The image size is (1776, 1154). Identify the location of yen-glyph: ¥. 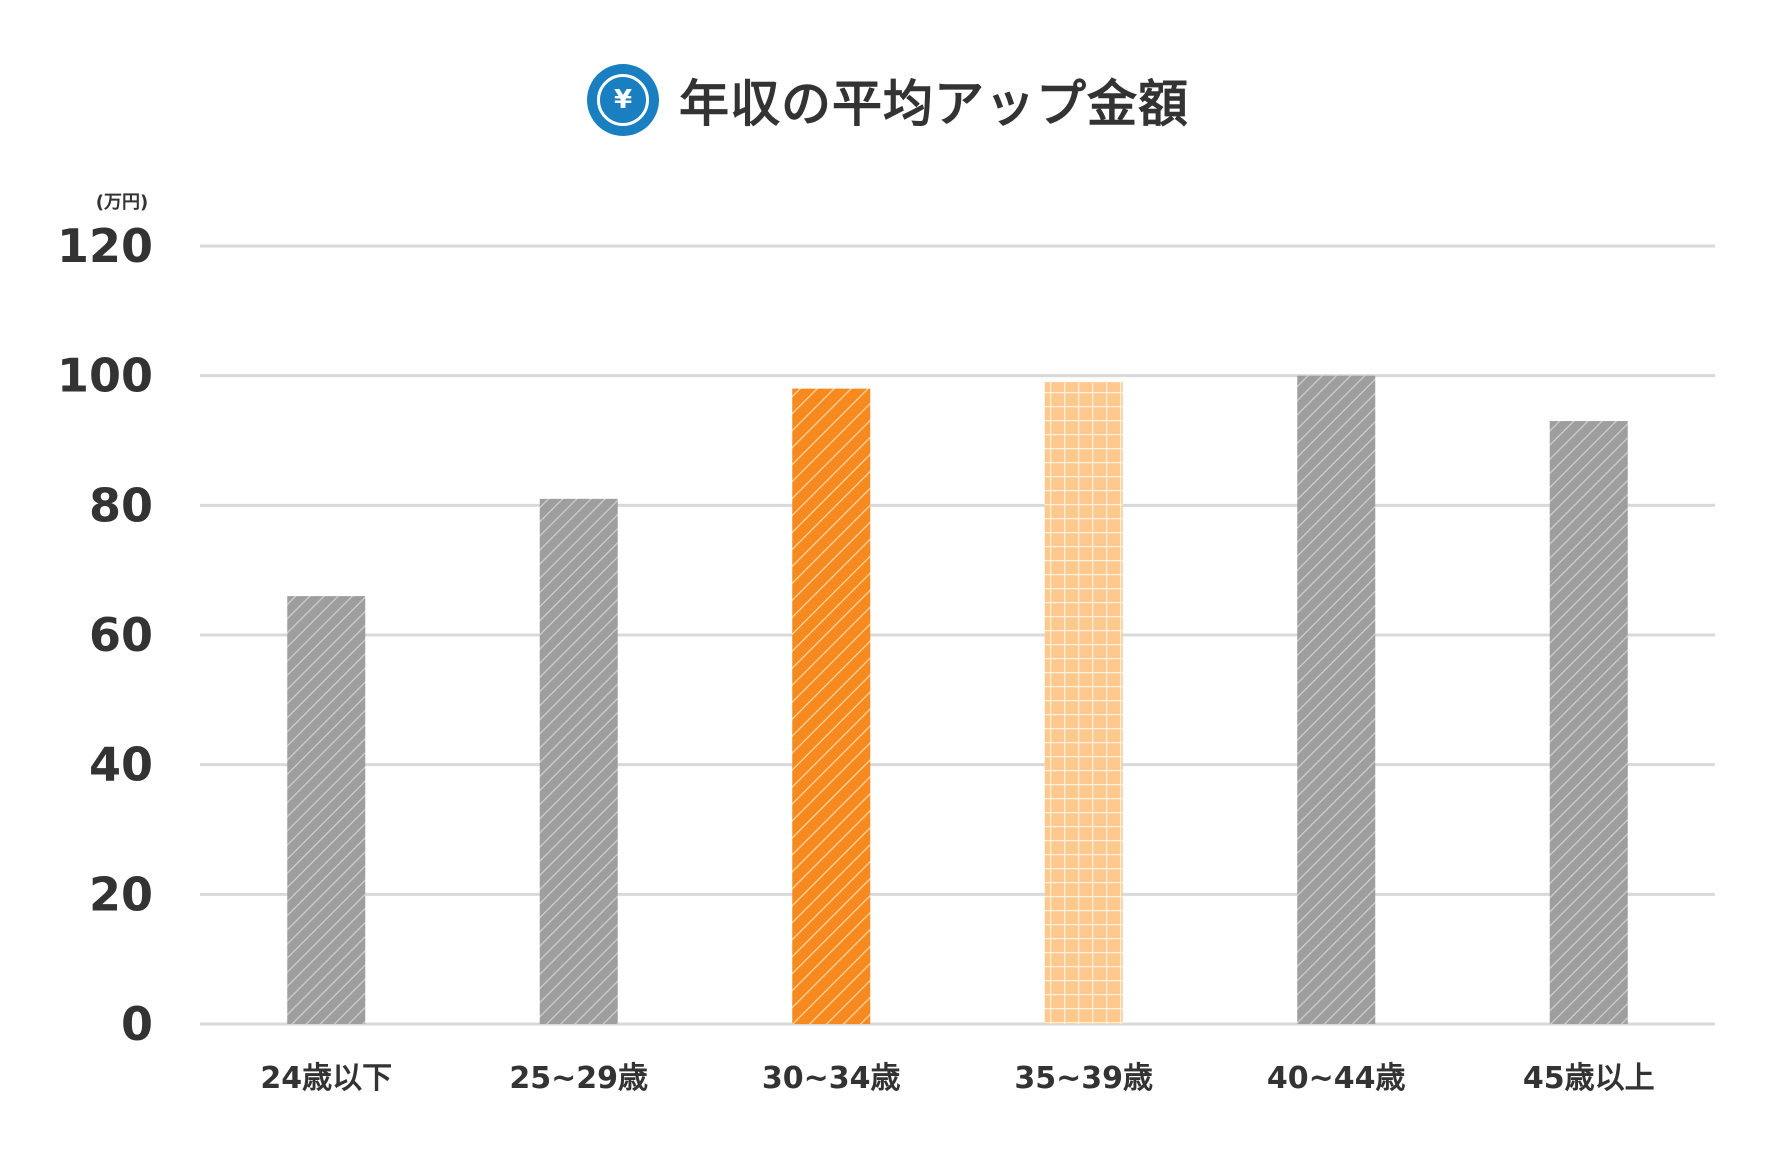
(623, 100).